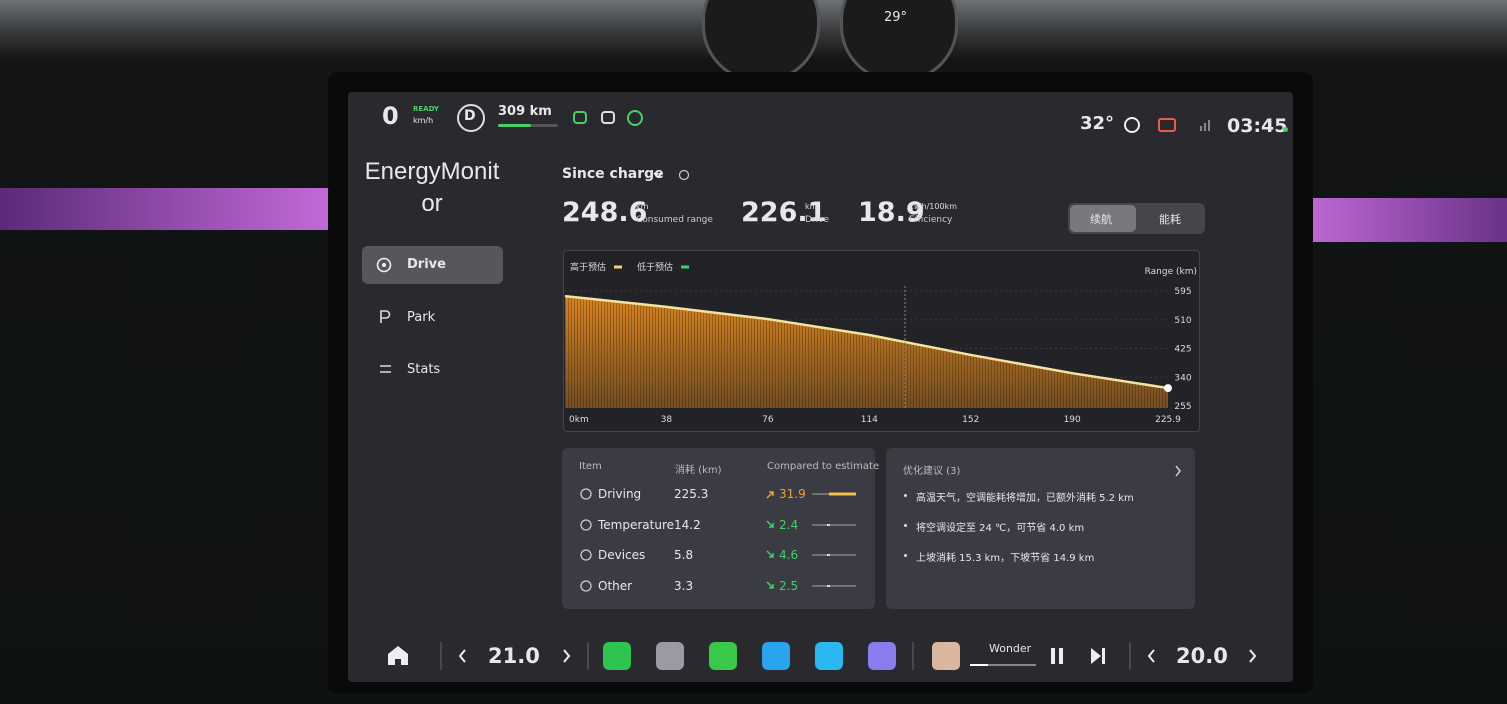 The image size is (1507, 704). Describe the element at coordinates (525, 111) in the screenshot. I see `battery-range: 309 km` at that location.